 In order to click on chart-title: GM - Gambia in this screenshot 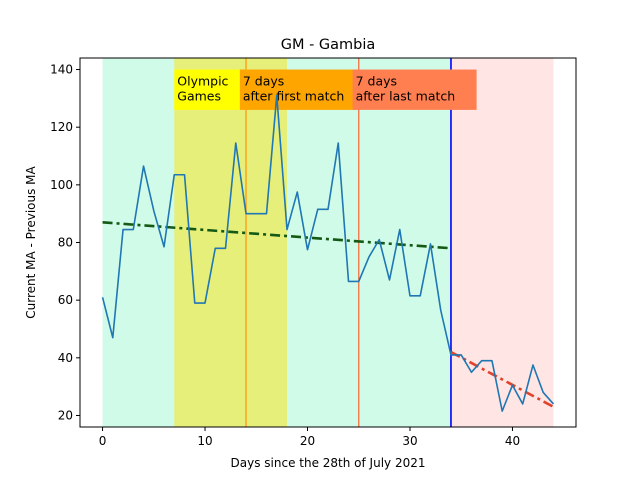, I will do `click(328, 45)`.